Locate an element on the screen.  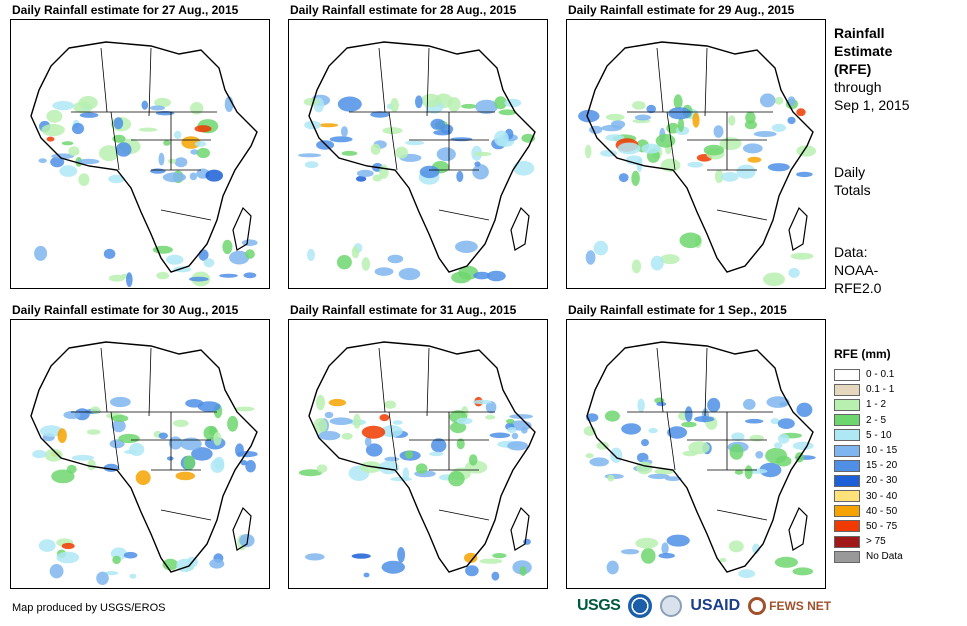
heading-line-2: Estimate is located at coordinates (863, 51).